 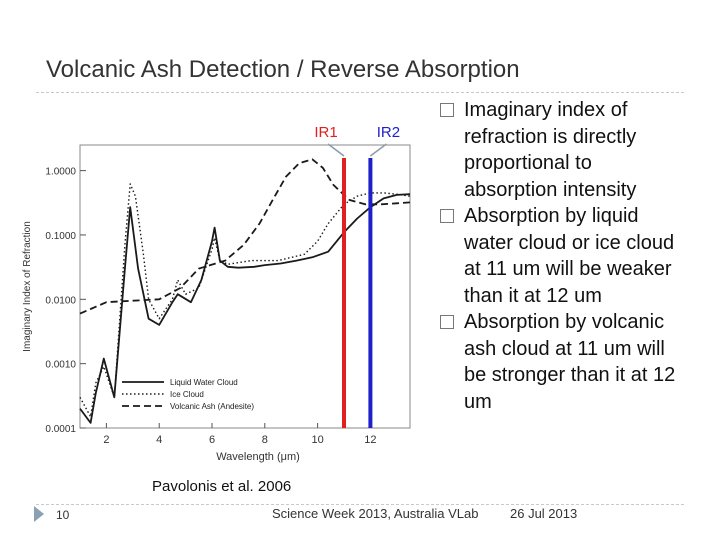 What do you see at coordinates (317, 440) in the screenshot?
I see `x-tick-label: 10` at bounding box center [317, 440].